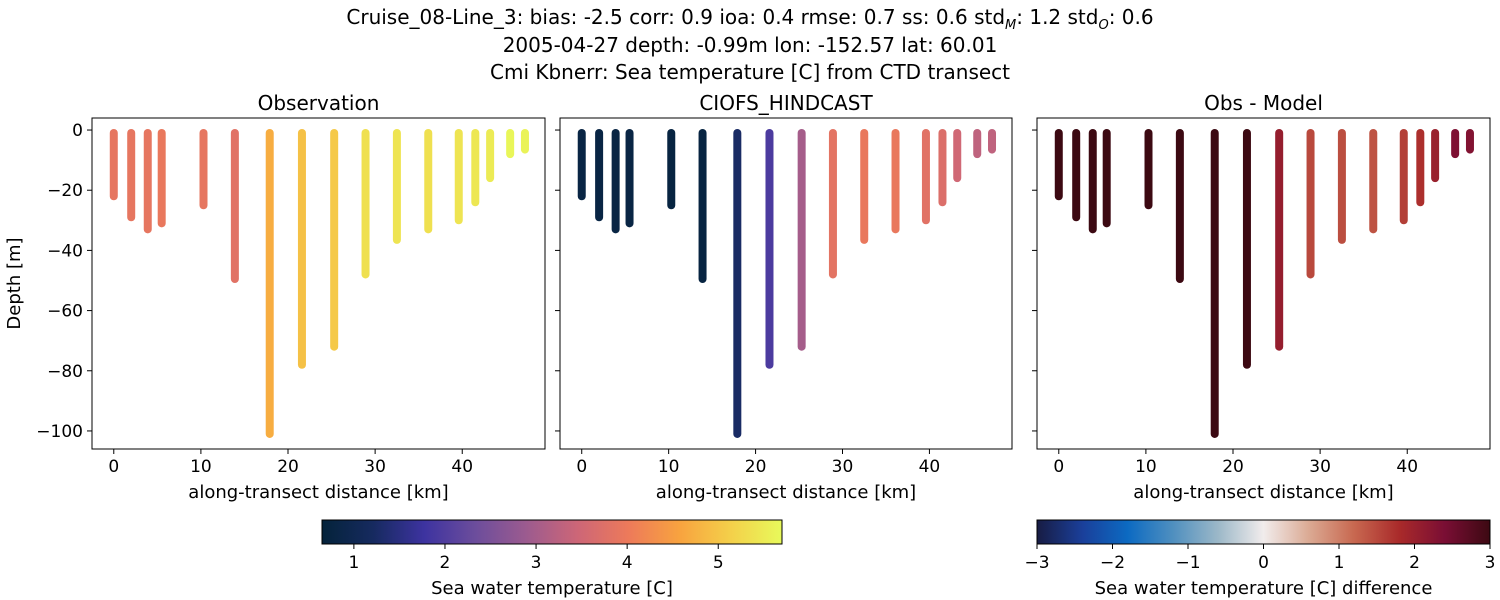  What do you see at coordinates (1131, 17) in the screenshot?
I see `std-obs-value: : 0.6` at bounding box center [1131, 17].